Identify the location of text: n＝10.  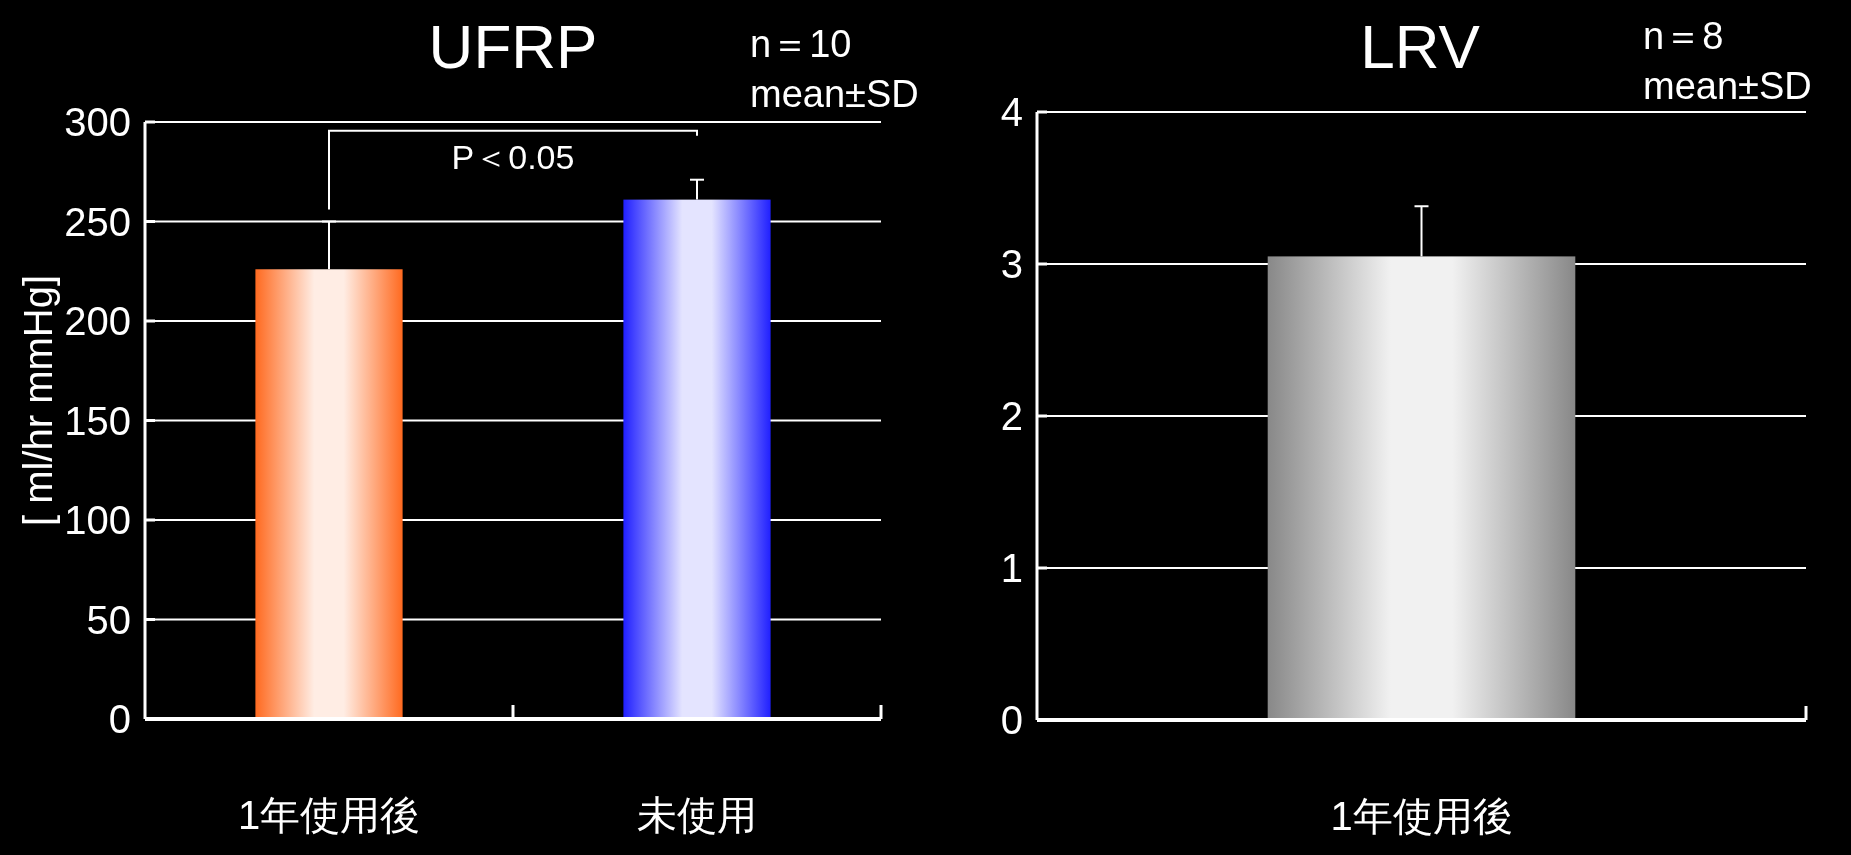
(801, 44).